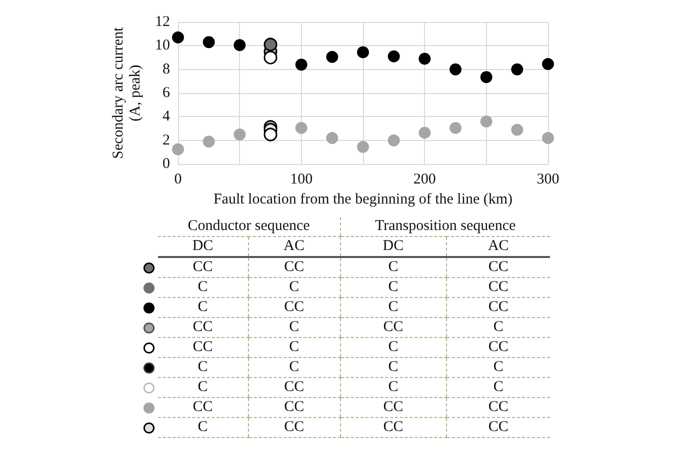 This screenshot has width=680, height=456. What do you see at coordinates (249, 226) in the screenshot?
I see `text: Conductor sequence` at bounding box center [249, 226].